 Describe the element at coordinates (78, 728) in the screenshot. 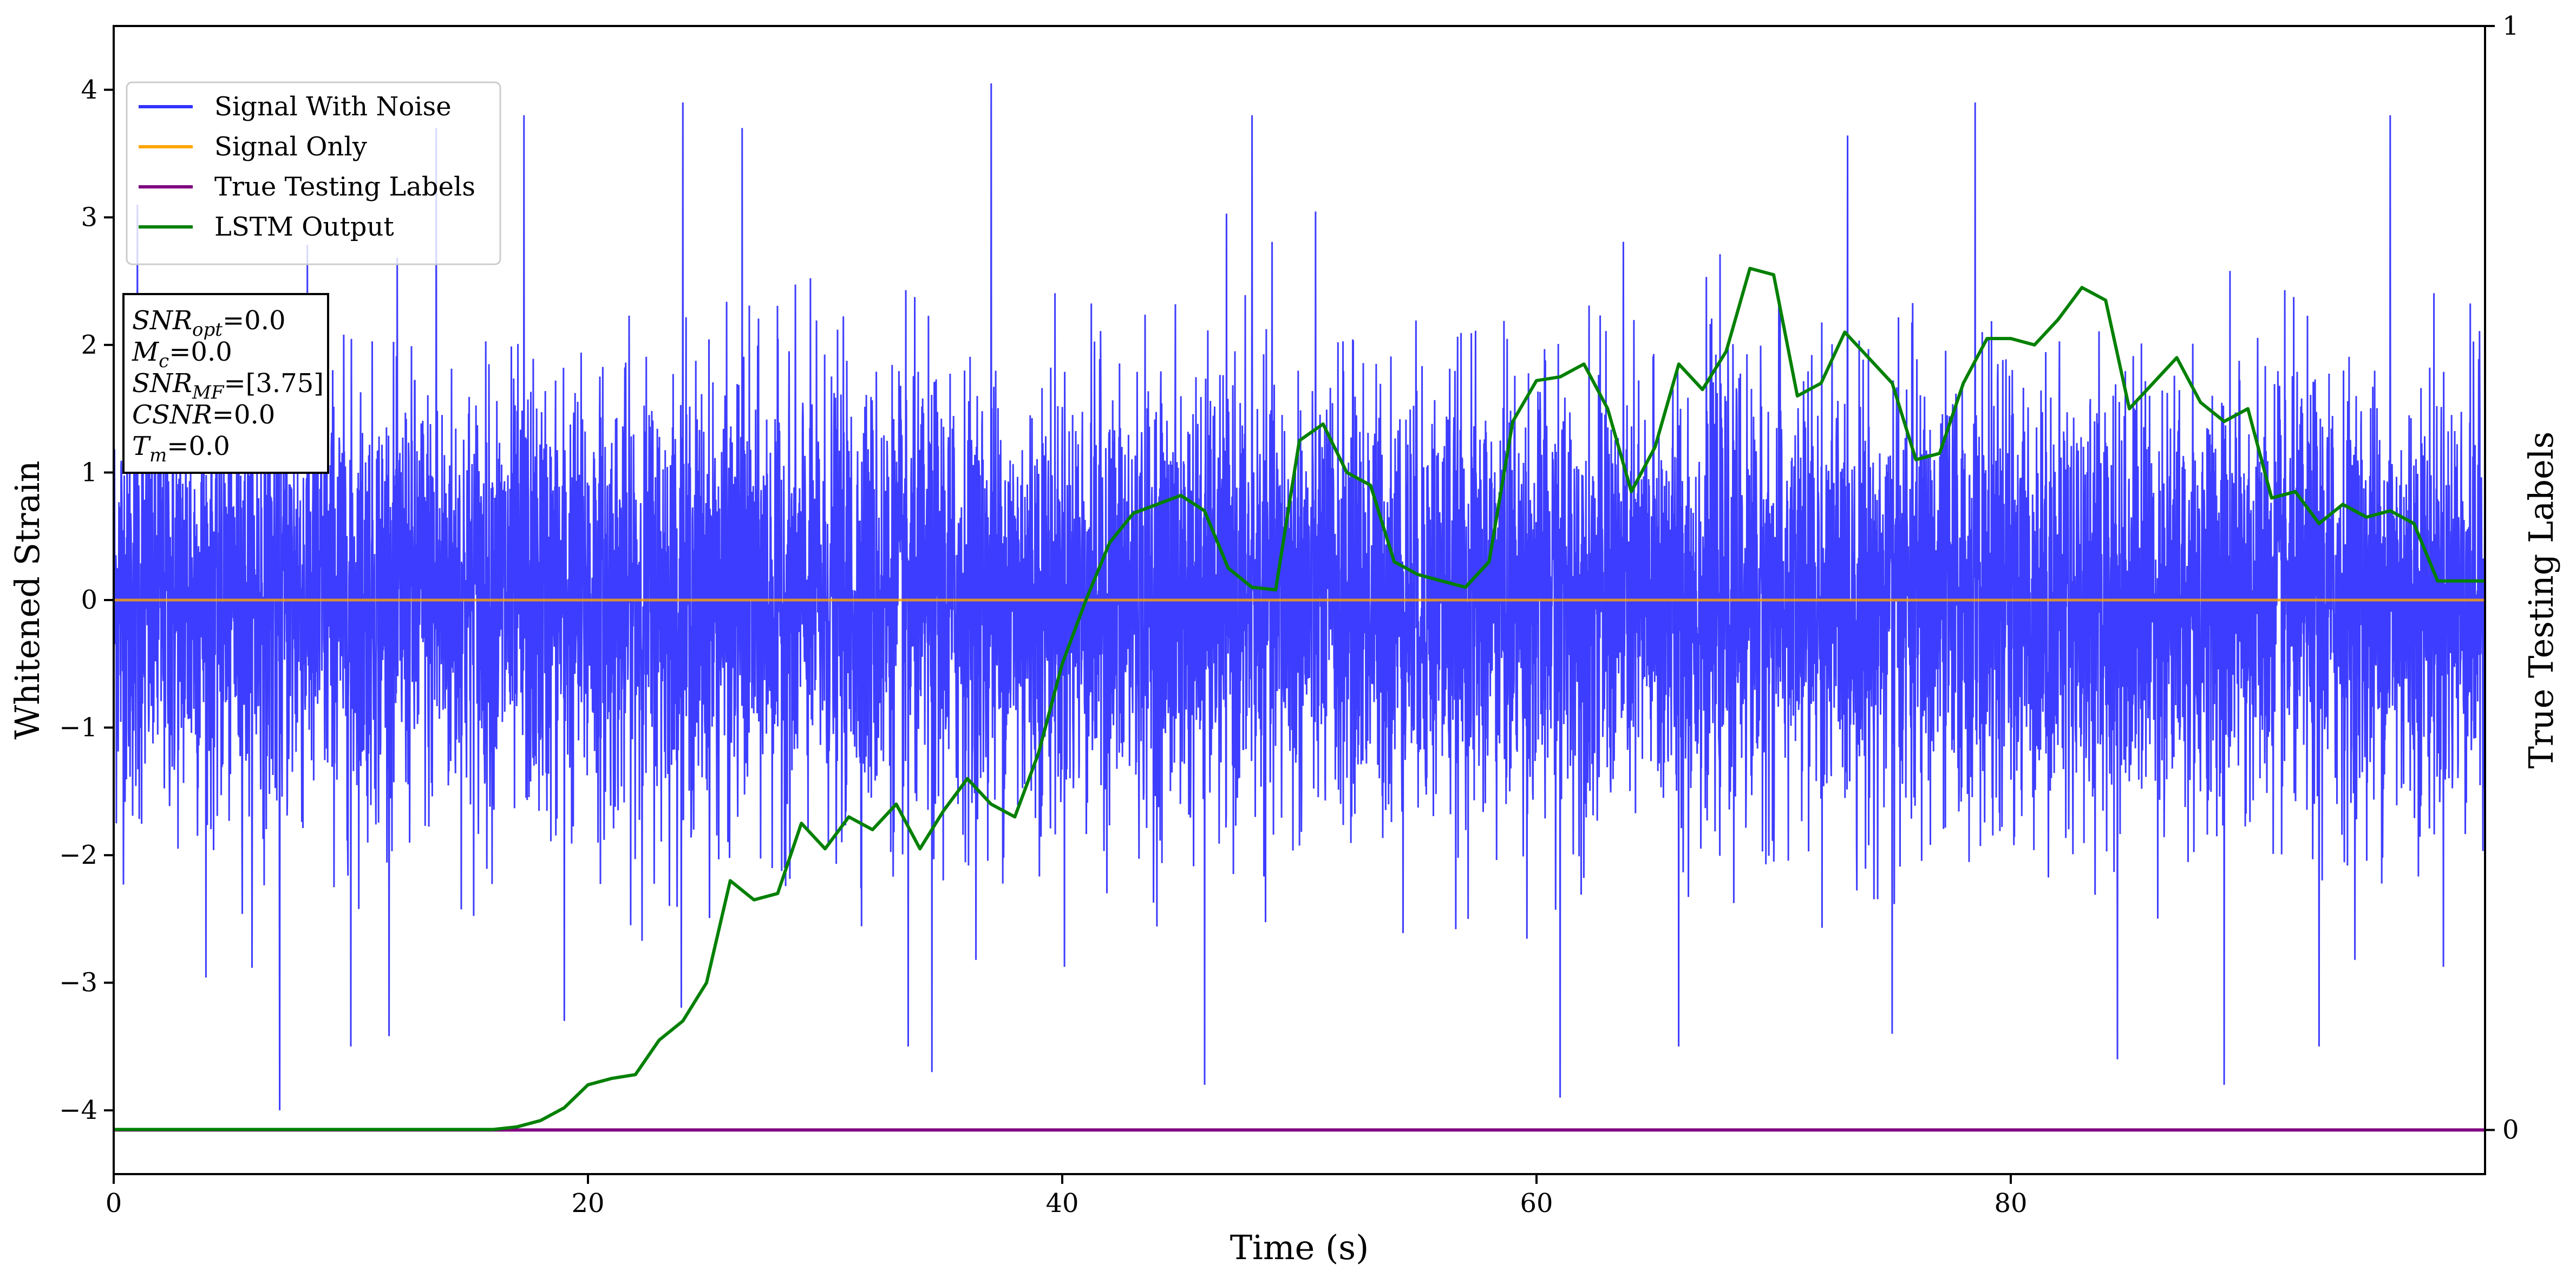

I see `y-tick-label: −1` at that location.